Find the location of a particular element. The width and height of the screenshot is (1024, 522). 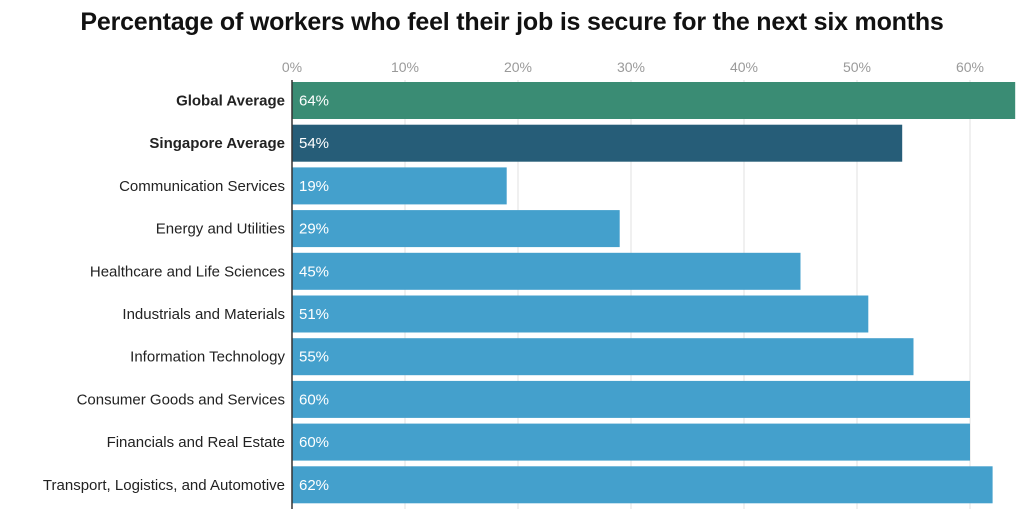

x-tick-label: 0% is located at coordinates (292, 67).